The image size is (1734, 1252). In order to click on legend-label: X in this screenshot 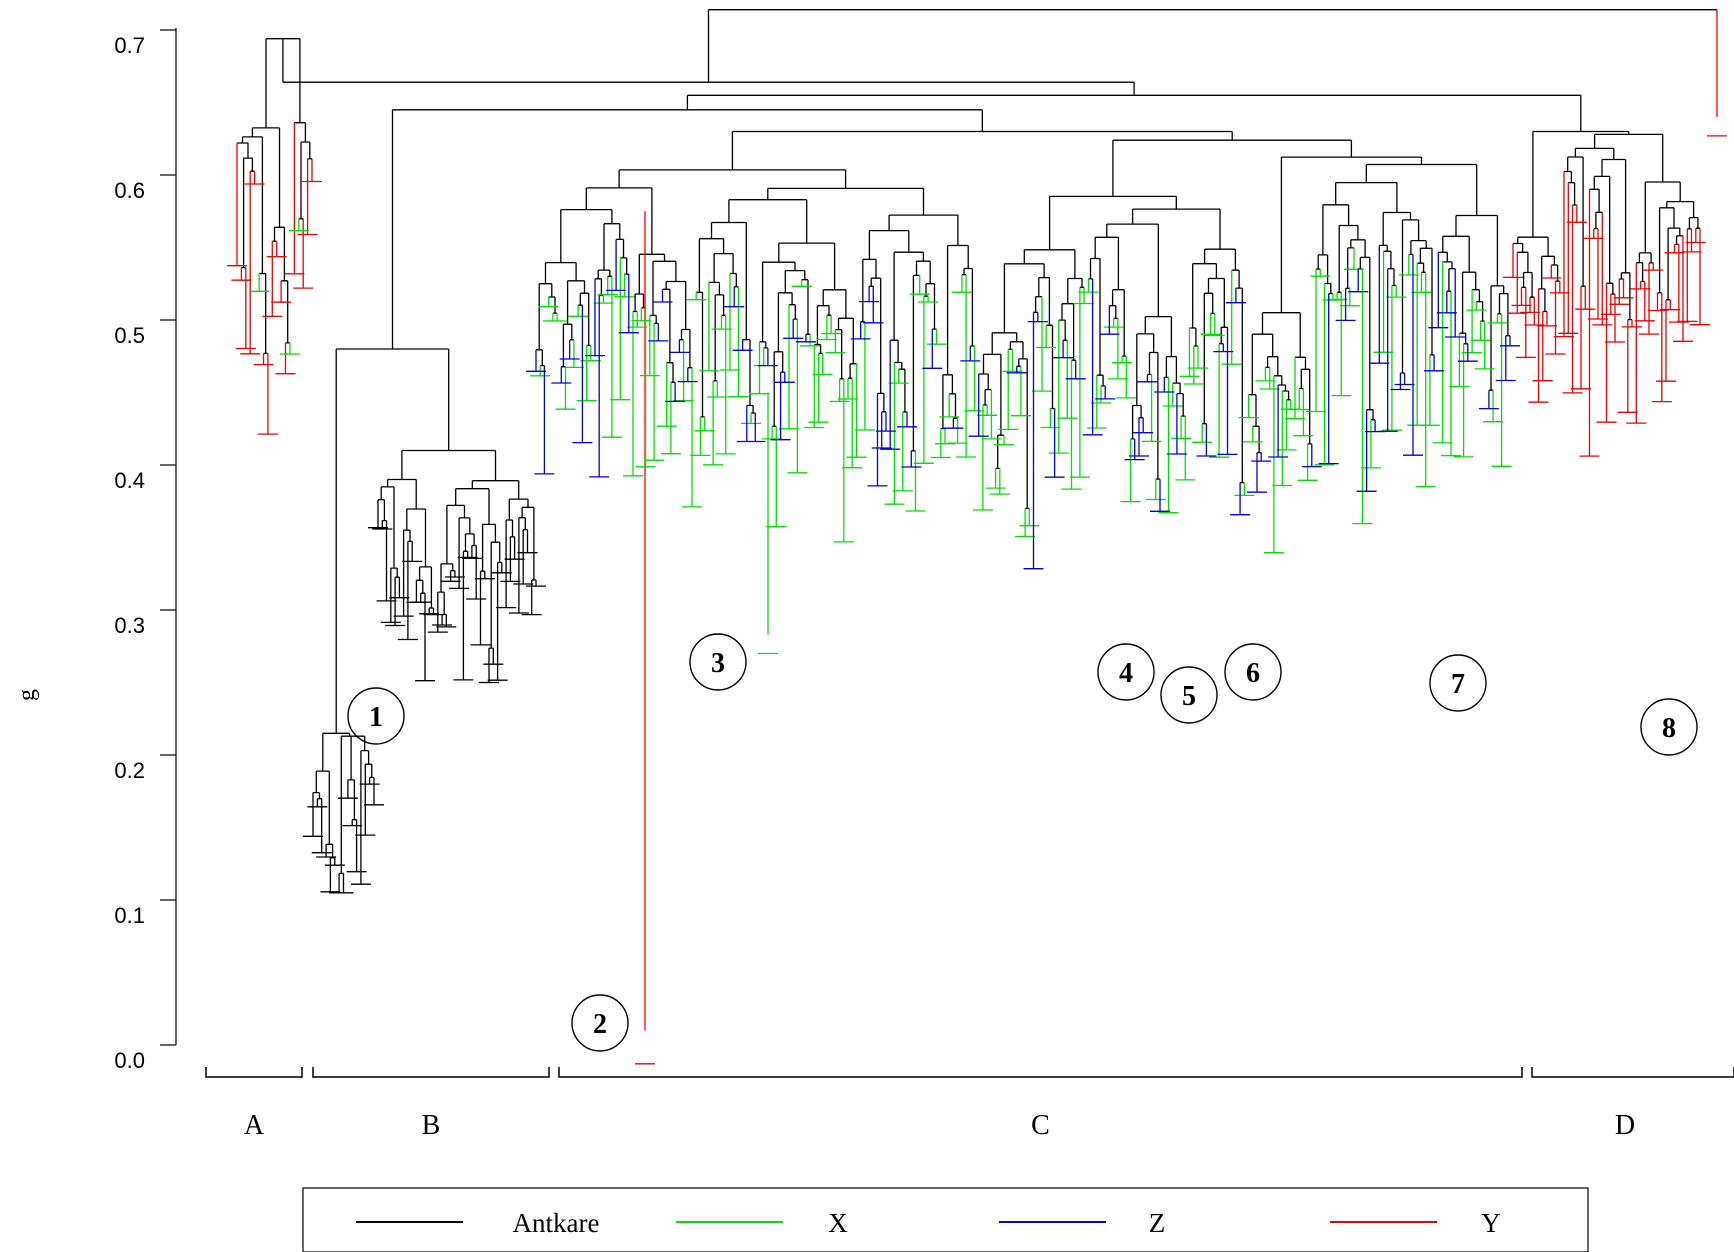, I will do `click(838, 1223)`.